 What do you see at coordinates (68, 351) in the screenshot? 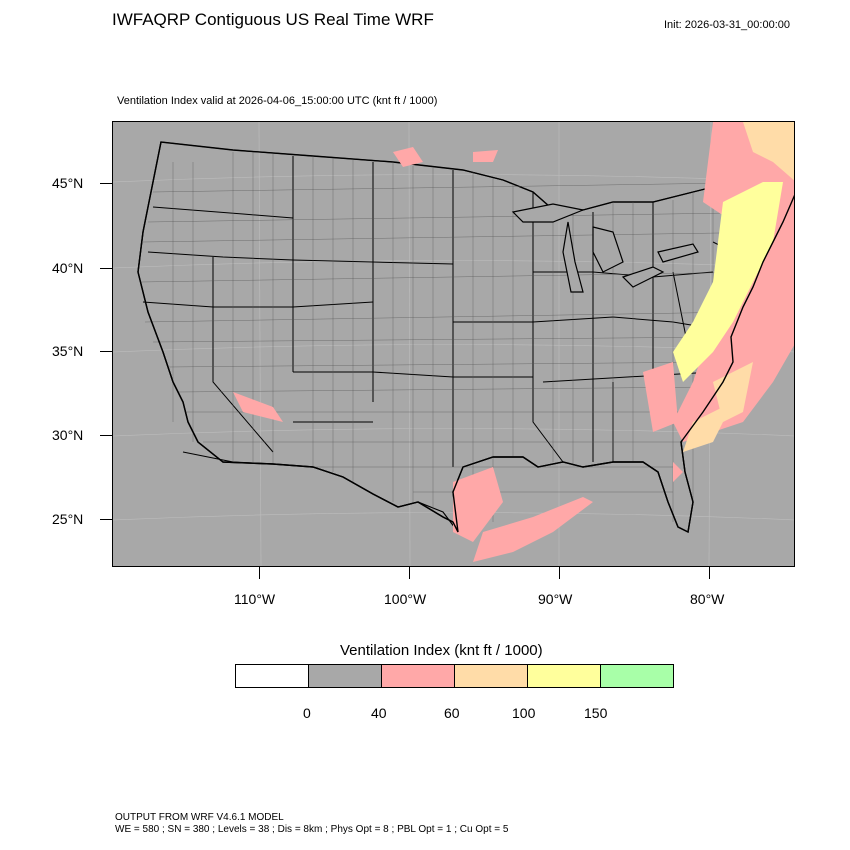
I see `lat-label-35: 35°N` at bounding box center [68, 351].